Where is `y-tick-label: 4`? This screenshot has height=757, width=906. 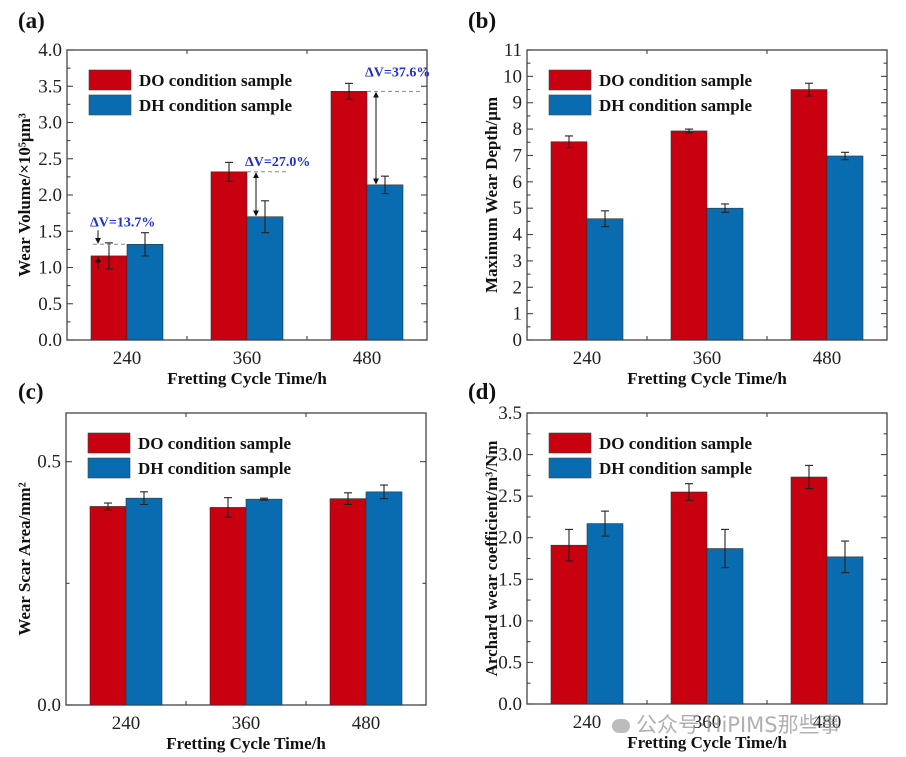
y-tick-label: 4 is located at coordinates (518, 235).